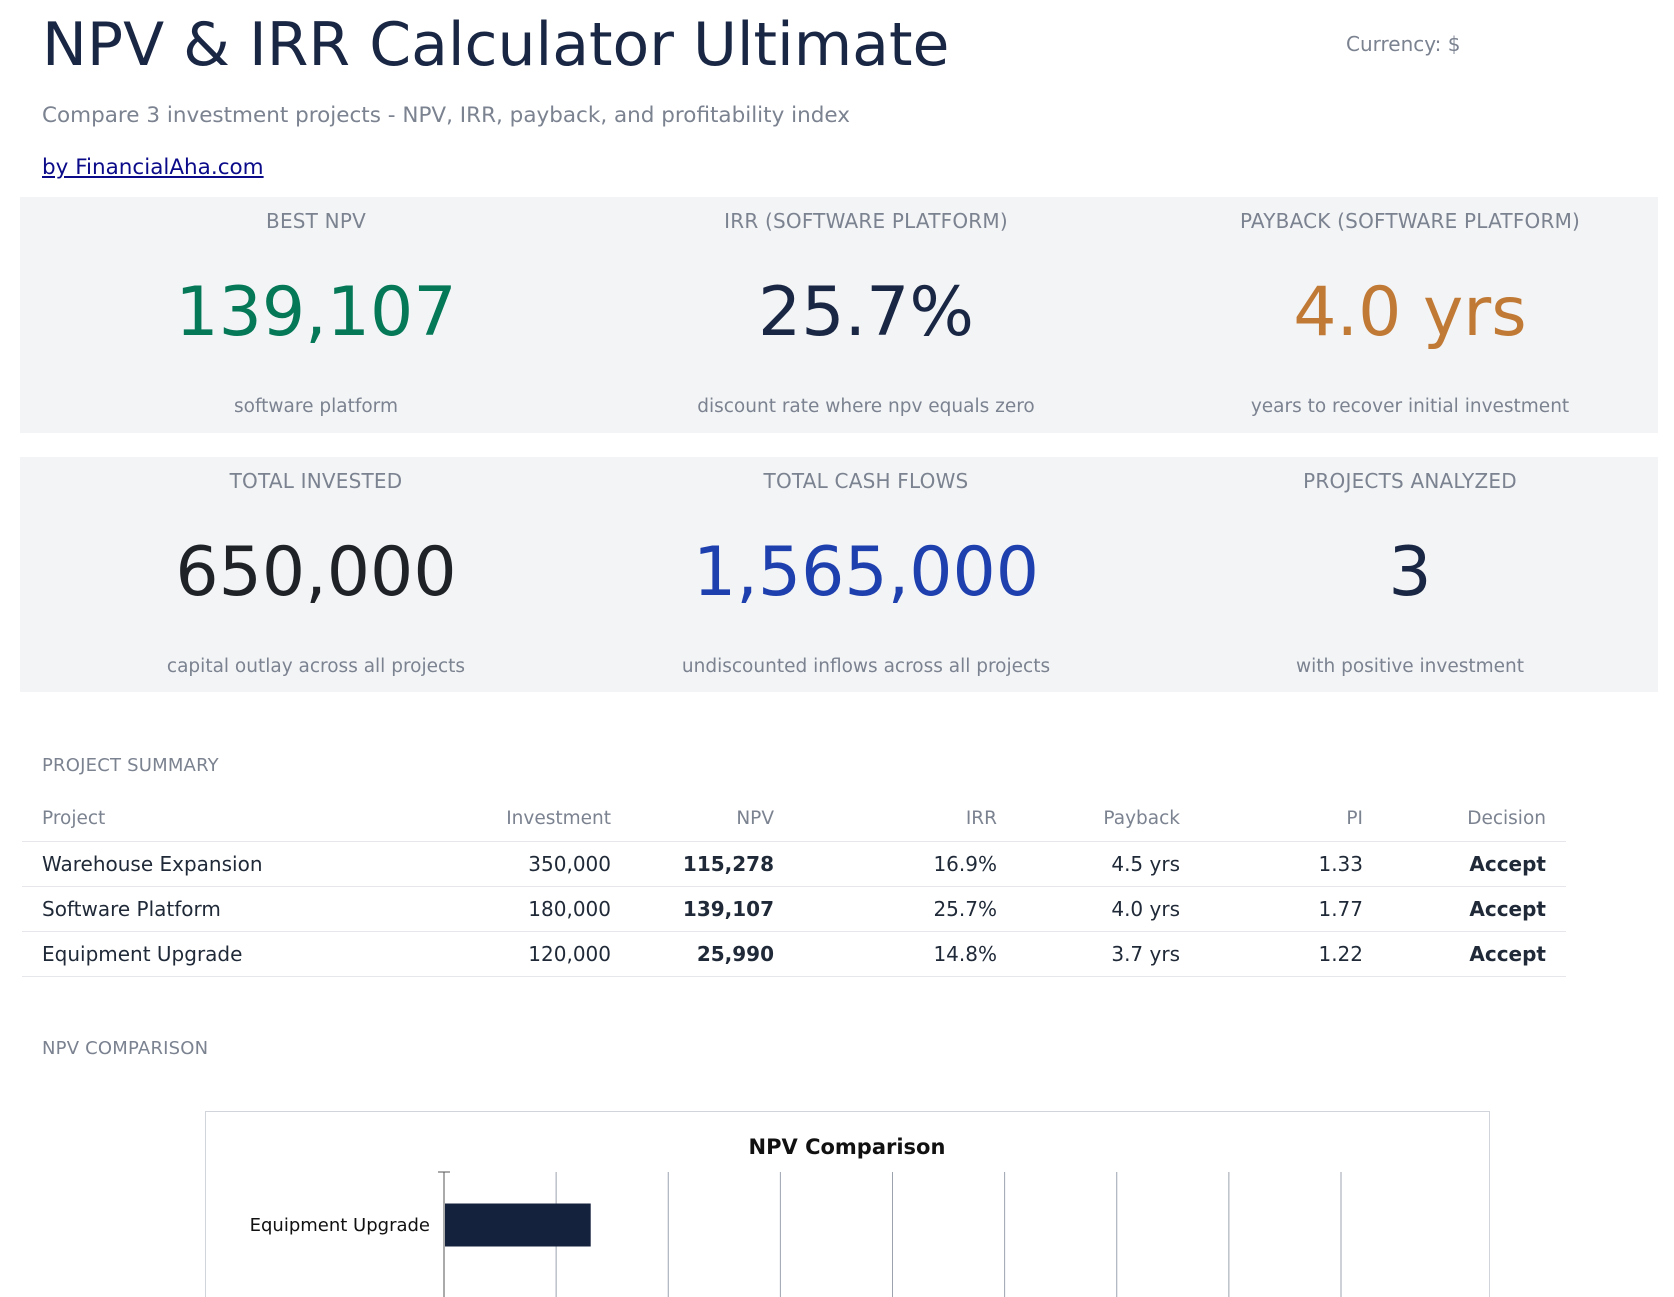 The width and height of the screenshot is (1674, 1297). Describe the element at coordinates (1506, 818) in the screenshot. I see `column-header-decision: Decision` at that location.